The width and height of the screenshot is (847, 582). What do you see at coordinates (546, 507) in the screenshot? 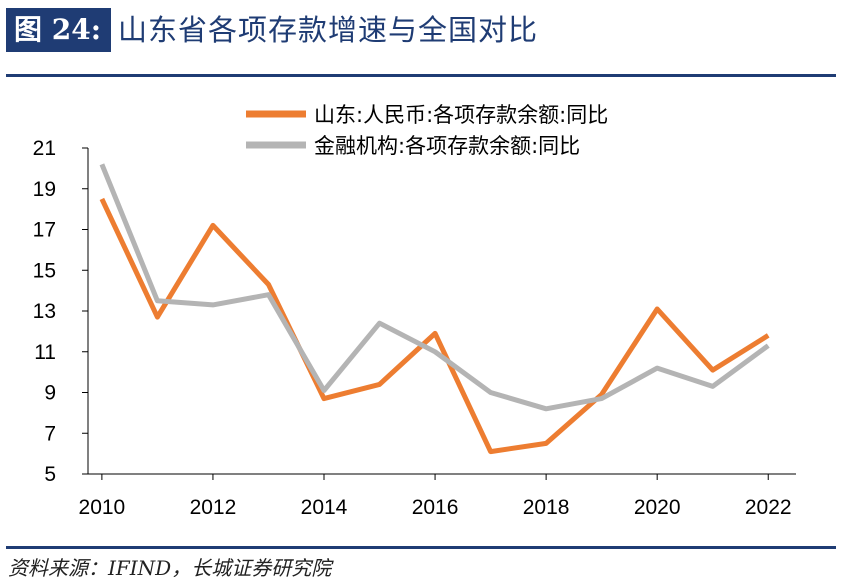
I see `x-tick-label: 2018` at bounding box center [546, 507].